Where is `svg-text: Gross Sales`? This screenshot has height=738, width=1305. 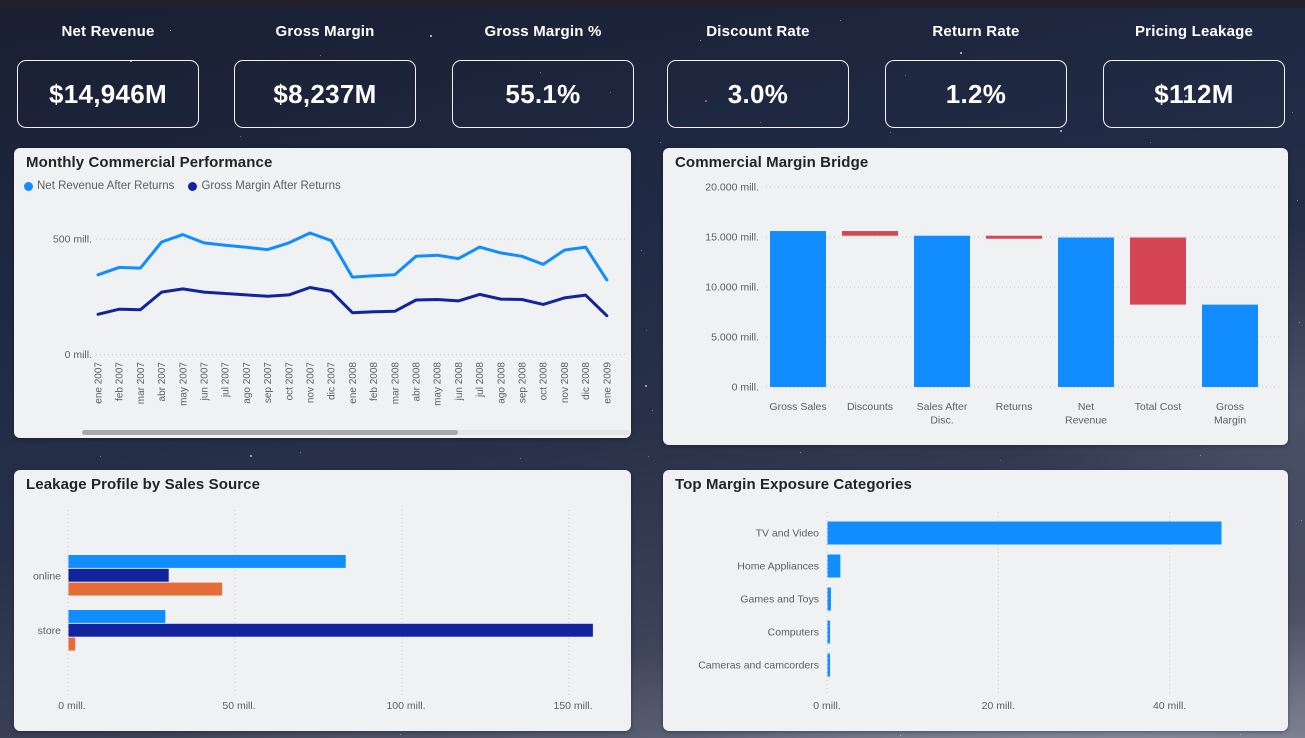
svg-text: Gross Sales is located at coordinates (797, 407).